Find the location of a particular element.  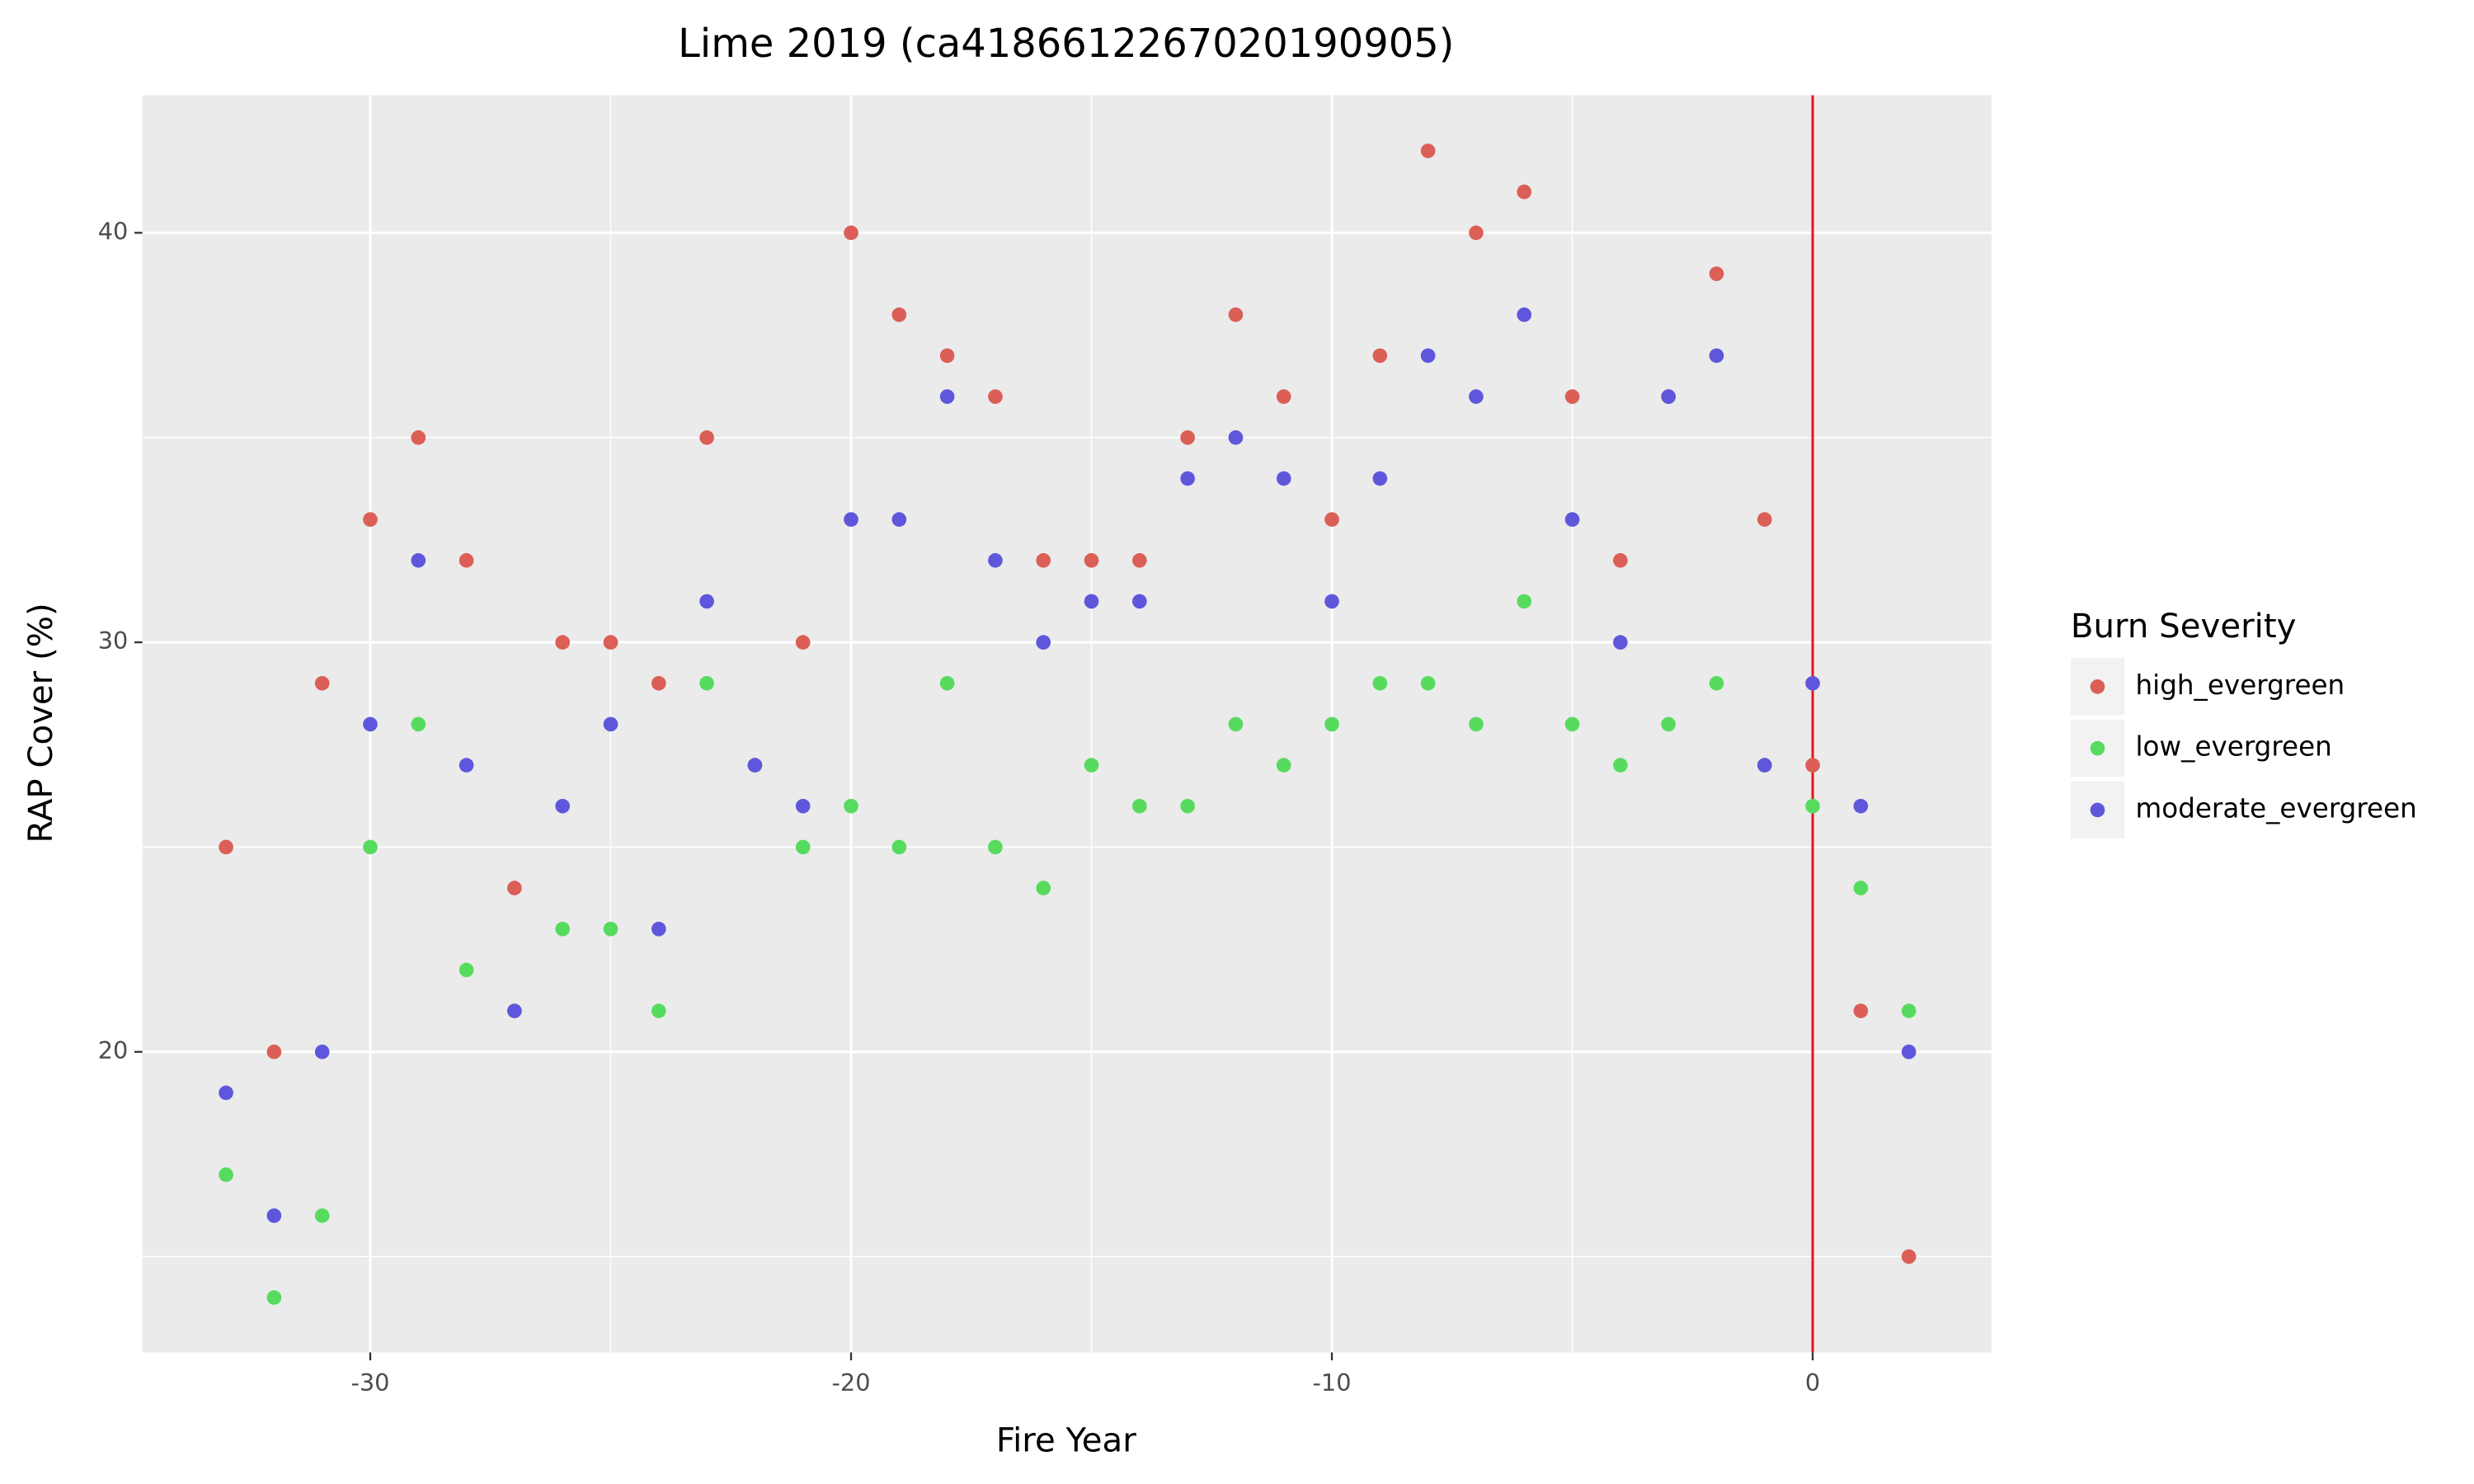

chart-title: Lime 2019 (ca4186612267020190905) is located at coordinates (1066, 44).